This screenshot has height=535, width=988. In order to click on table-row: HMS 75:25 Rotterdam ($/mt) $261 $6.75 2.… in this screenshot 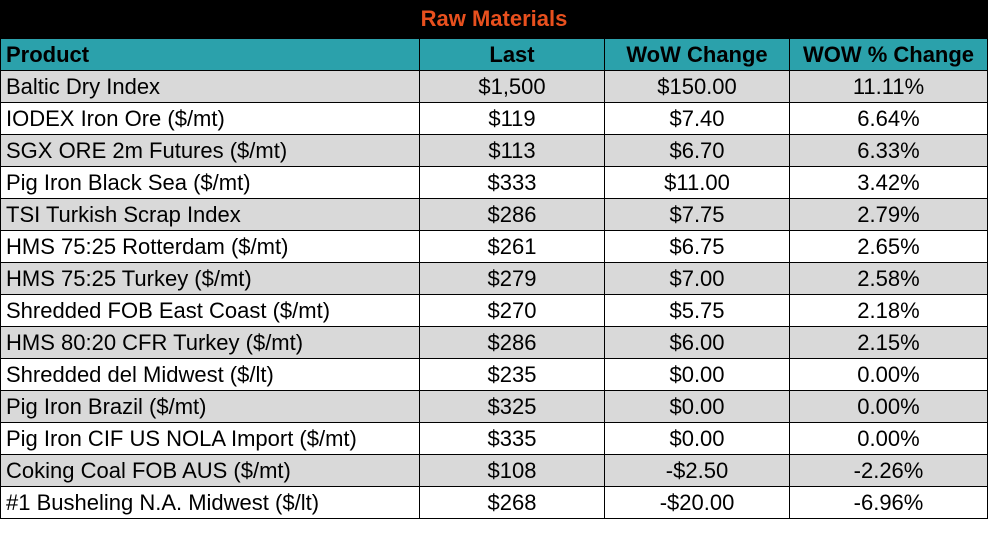, I will do `click(494, 246)`.